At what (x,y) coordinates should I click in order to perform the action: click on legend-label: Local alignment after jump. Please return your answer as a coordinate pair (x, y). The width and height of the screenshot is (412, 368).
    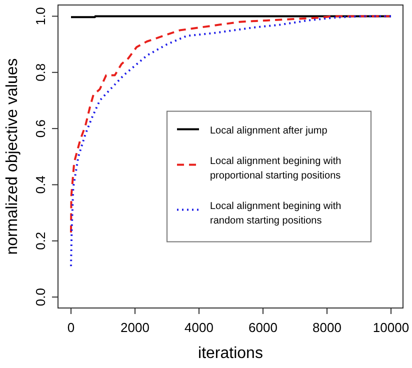
    Looking at the image, I should click on (269, 130).